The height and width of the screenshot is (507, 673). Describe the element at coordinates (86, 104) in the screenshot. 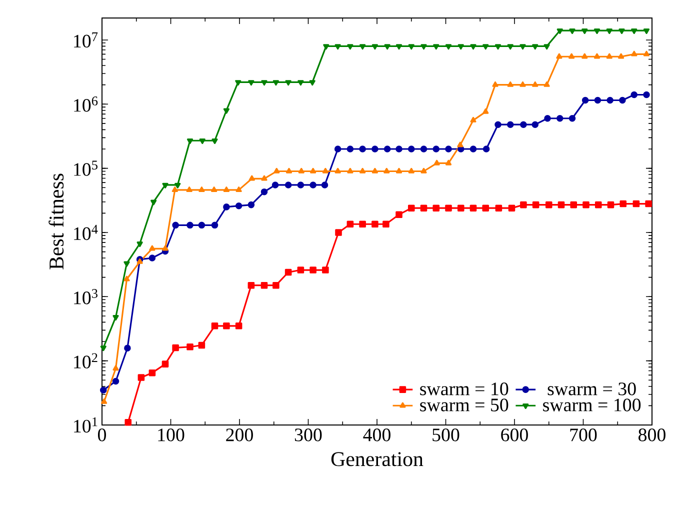

I see `y-tick-label: 10$^{6}$` at that location.